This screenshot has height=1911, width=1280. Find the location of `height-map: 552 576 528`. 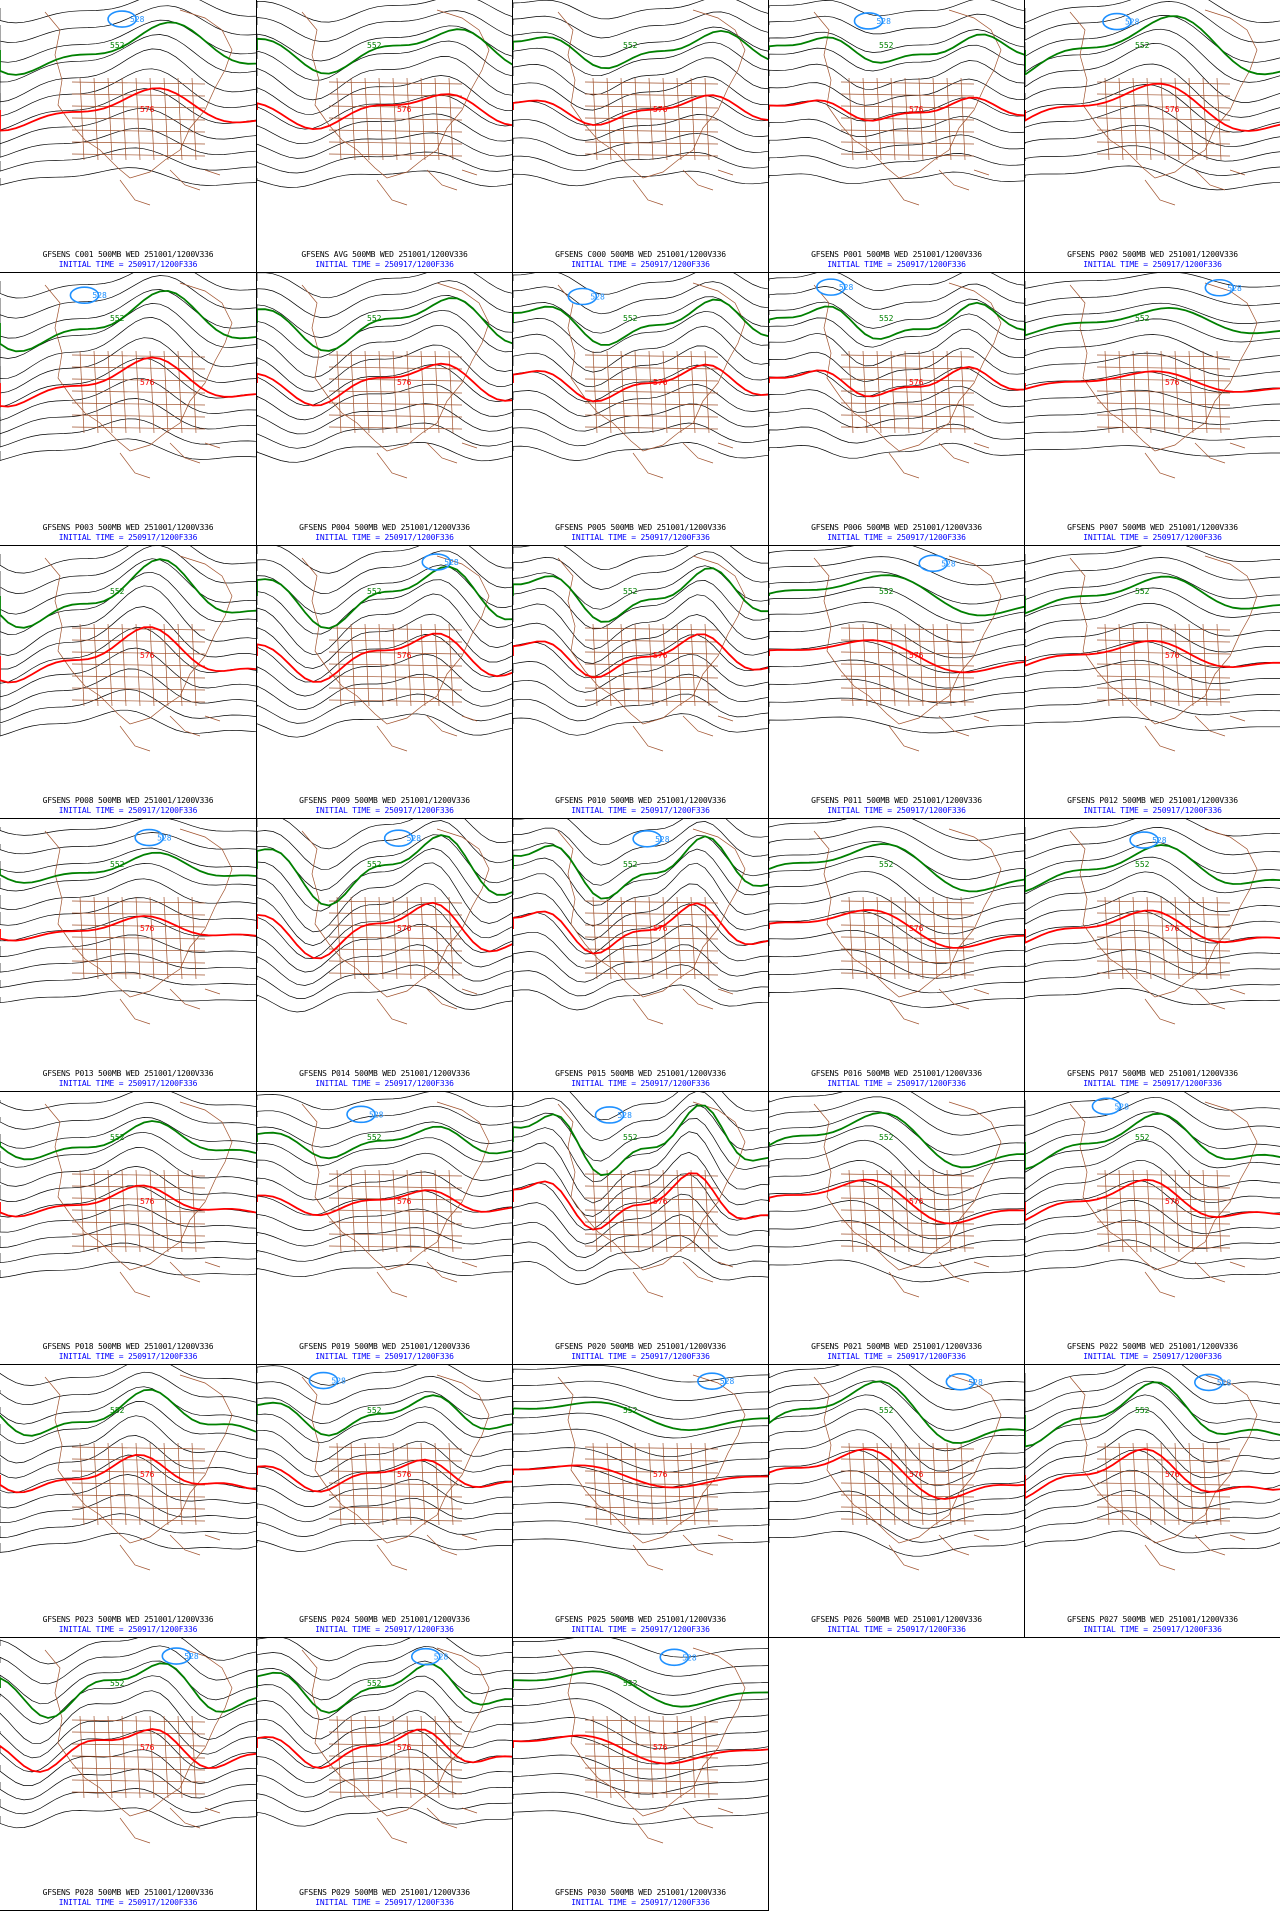

height-map: 552 576 528 is located at coordinates (896, 1468).